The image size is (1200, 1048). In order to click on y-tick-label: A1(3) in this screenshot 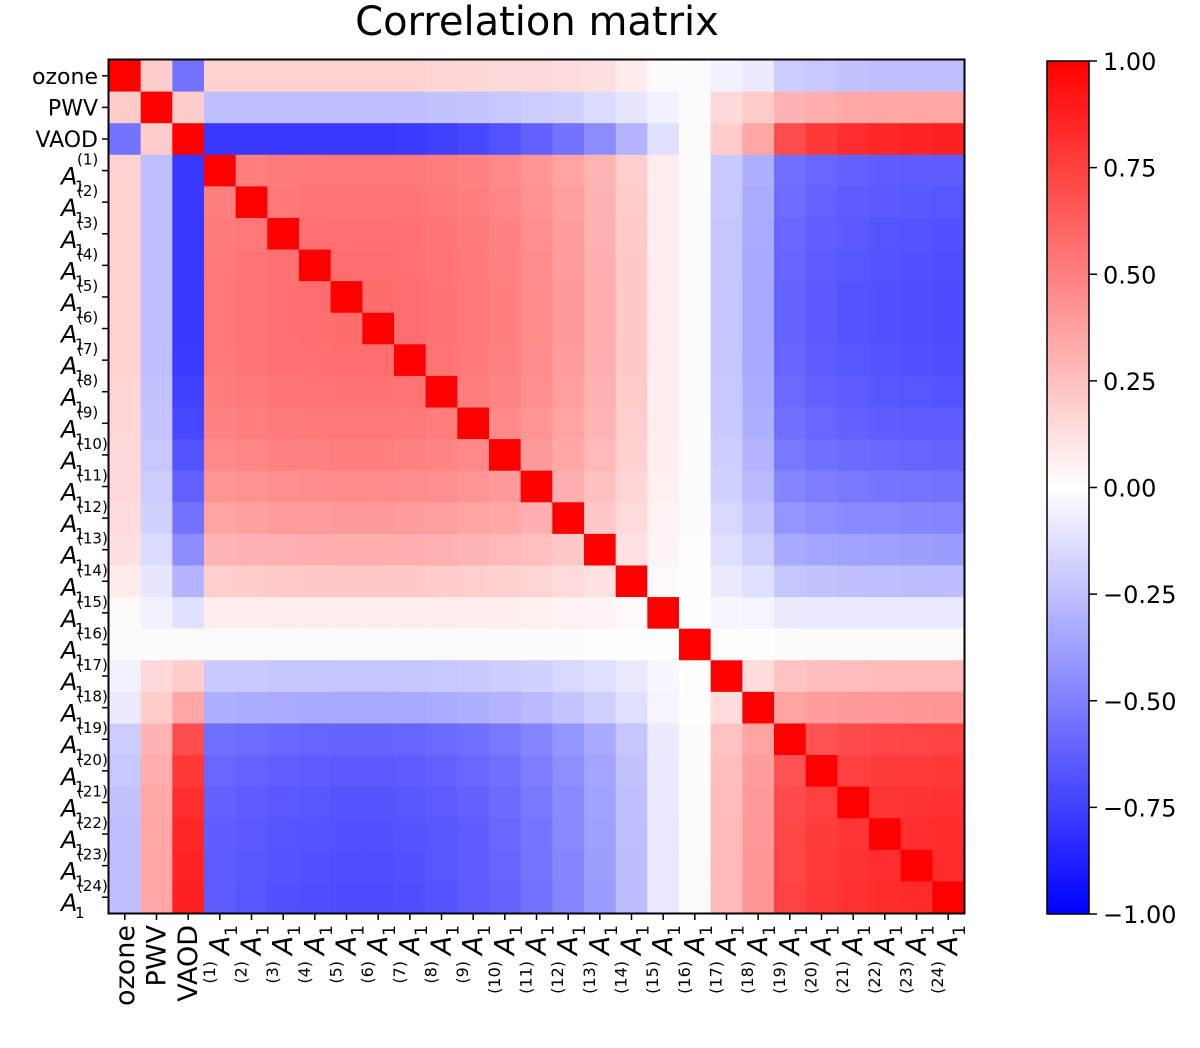, I will do `click(78, 236)`.